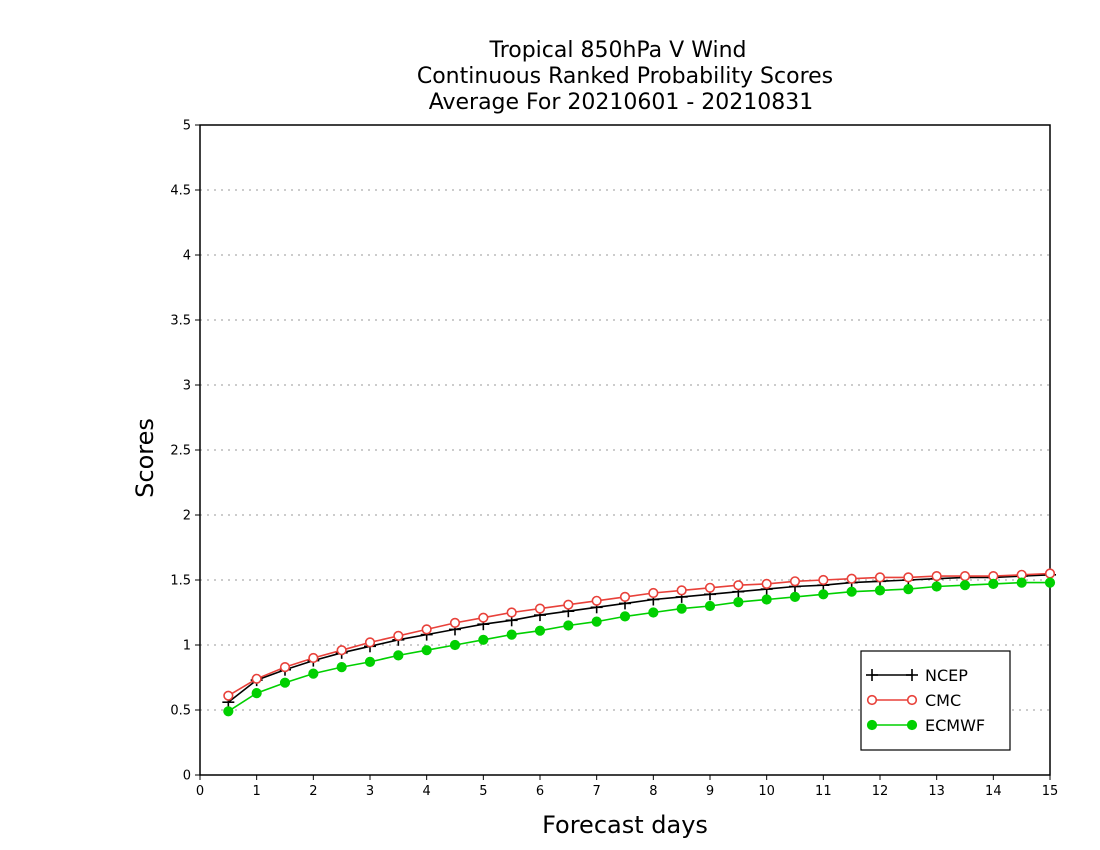 Image resolution: width=1100 pixels, height=850 pixels. Describe the element at coordinates (1050, 791) in the screenshot. I see `x-tick-label: 15` at that location.